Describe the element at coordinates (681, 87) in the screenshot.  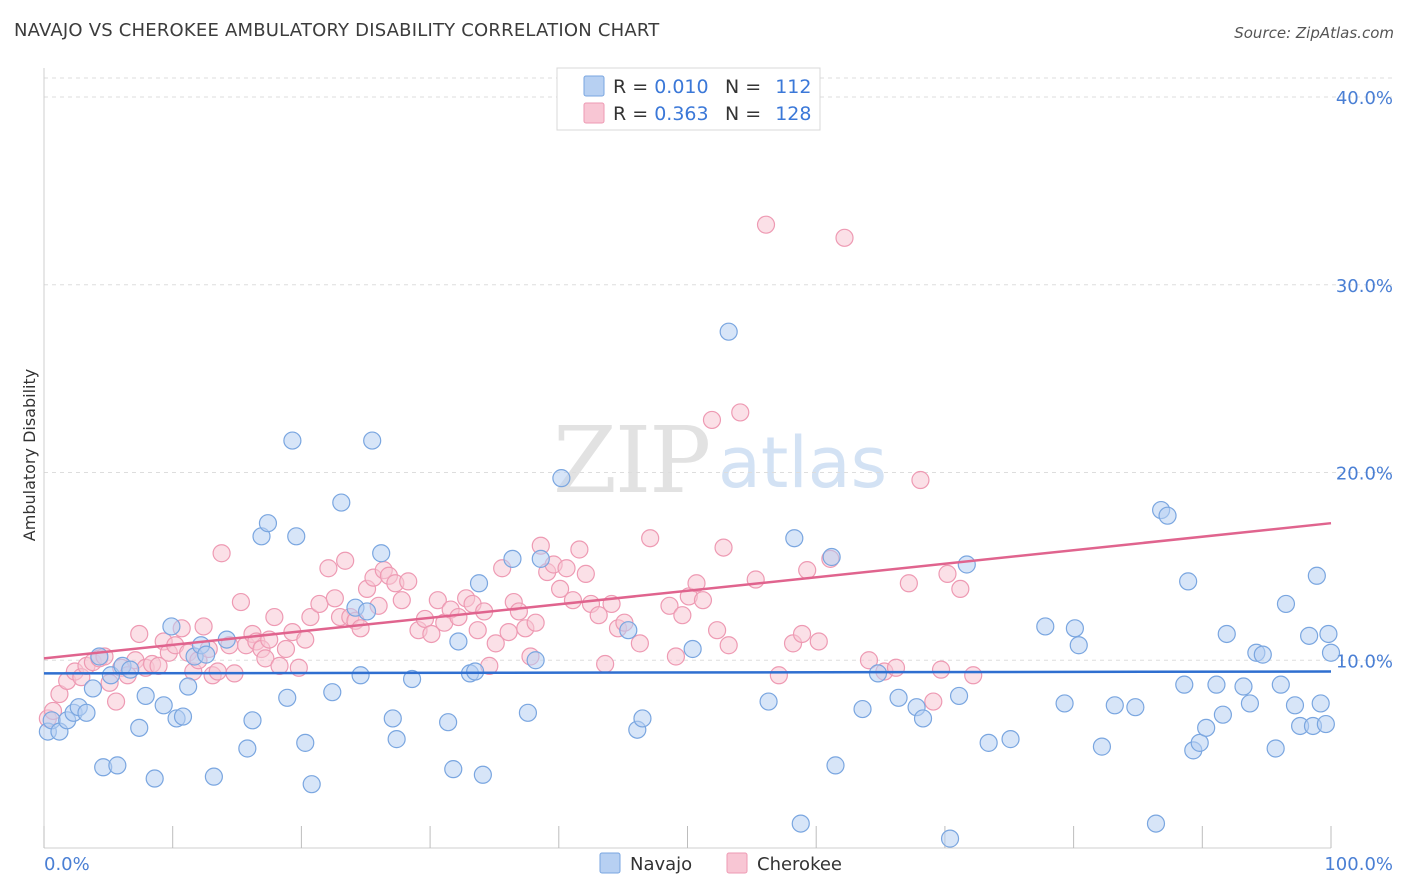
I see `navajo-r-value: 0.010` at that location.